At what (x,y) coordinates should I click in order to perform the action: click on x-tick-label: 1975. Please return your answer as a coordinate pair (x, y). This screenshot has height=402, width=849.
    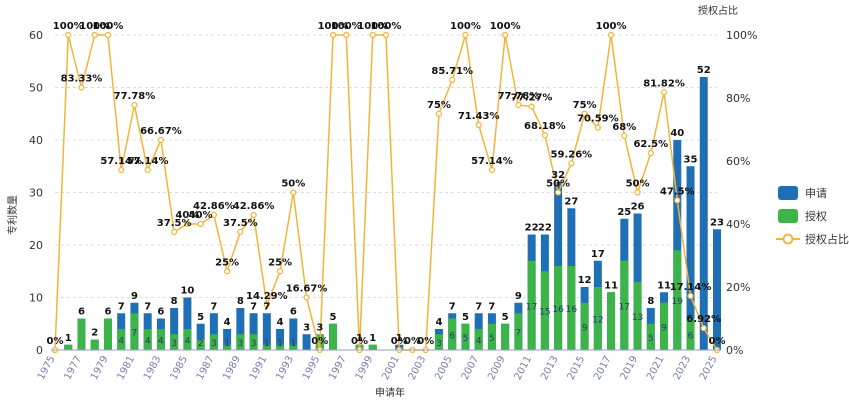
    Looking at the image, I should click on (47, 368).